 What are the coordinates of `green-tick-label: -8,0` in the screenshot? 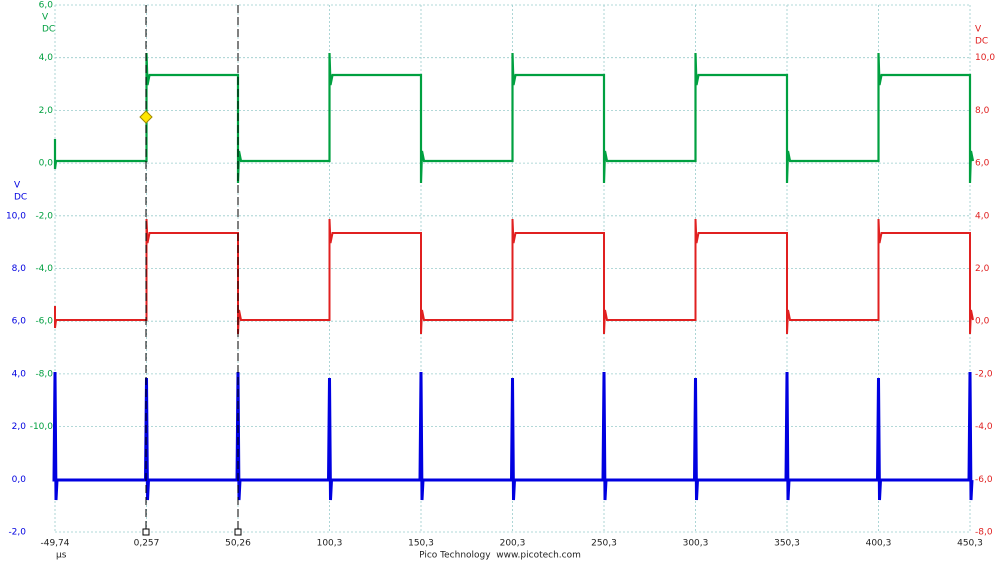 It's located at (44, 374).